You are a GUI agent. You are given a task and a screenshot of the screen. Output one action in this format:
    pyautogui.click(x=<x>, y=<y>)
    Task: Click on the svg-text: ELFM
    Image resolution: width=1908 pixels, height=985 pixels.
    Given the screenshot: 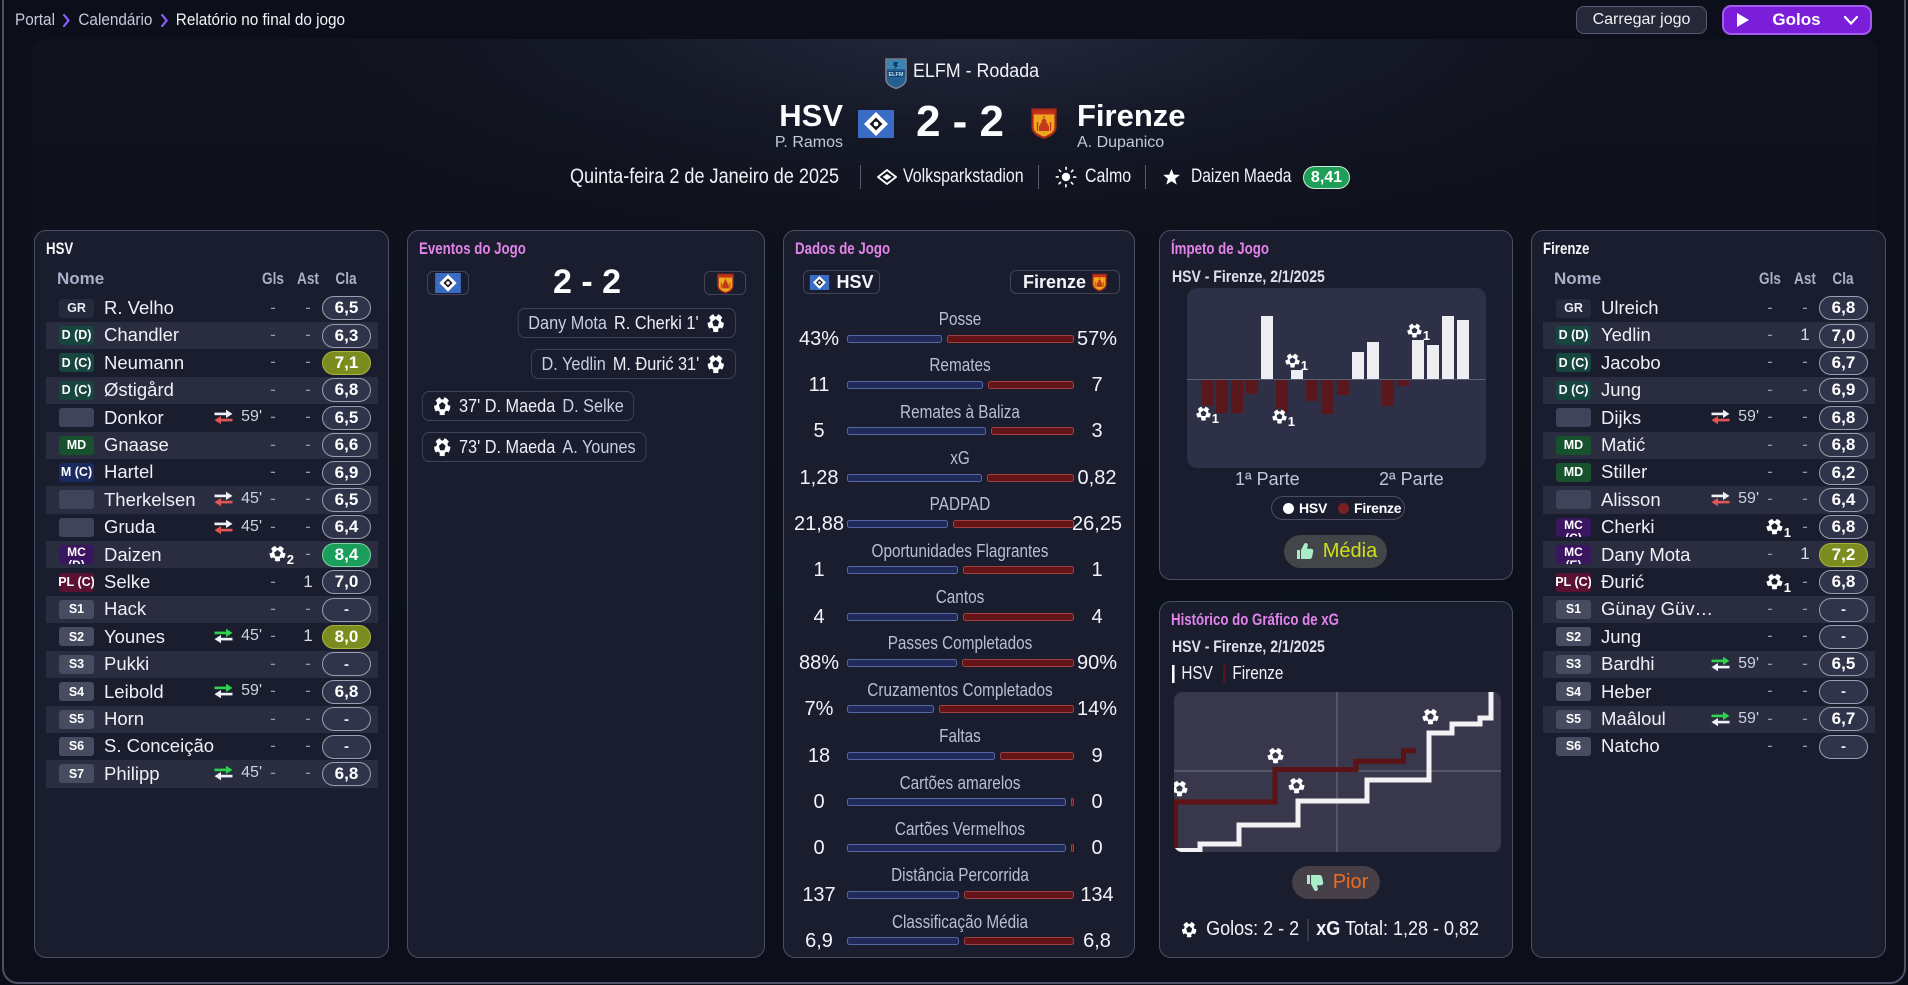 What is the action you would take?
    pyautogui.click(x=896, y=75)
    